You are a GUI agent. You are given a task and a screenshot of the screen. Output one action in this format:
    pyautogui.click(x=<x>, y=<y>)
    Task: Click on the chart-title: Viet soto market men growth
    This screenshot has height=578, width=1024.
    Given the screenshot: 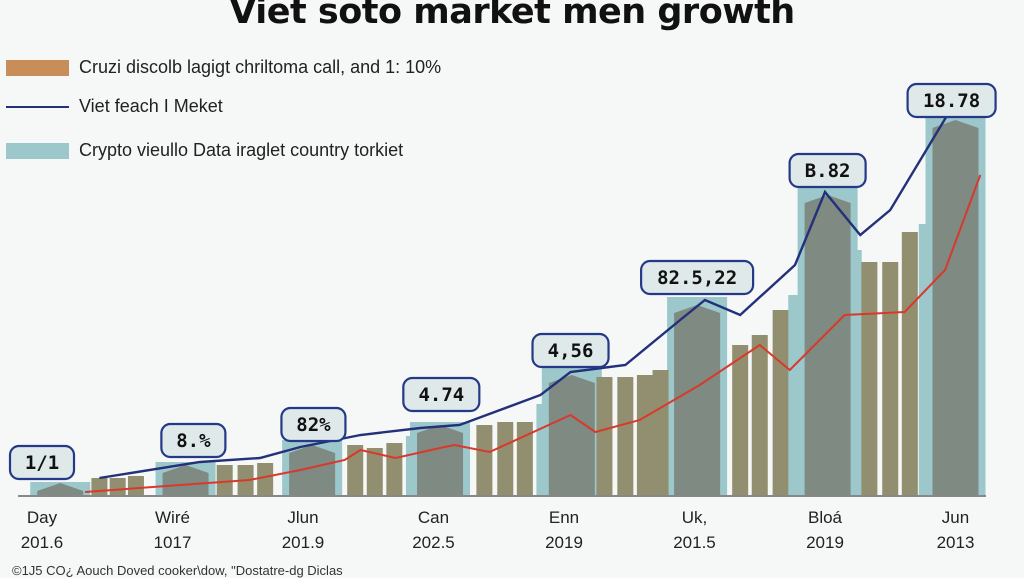 What is the action you would take?
    pyautogui.click(x=512, y=16)
    